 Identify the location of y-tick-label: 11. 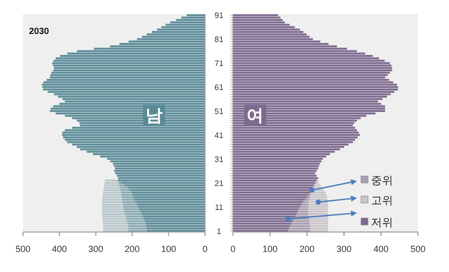
(219, 207).